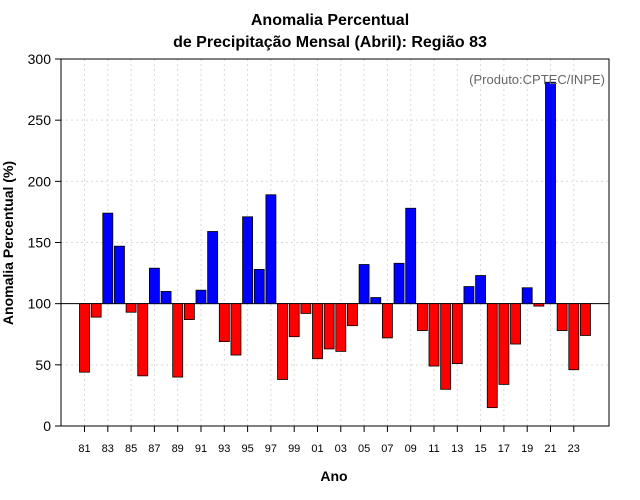 Image resolution: width=640 pixels, height=500 pixels. What do you see at coordinates (84, 449) in the screenshot?
I see `x-tick-label: 81` at bounding box center [84, 449].